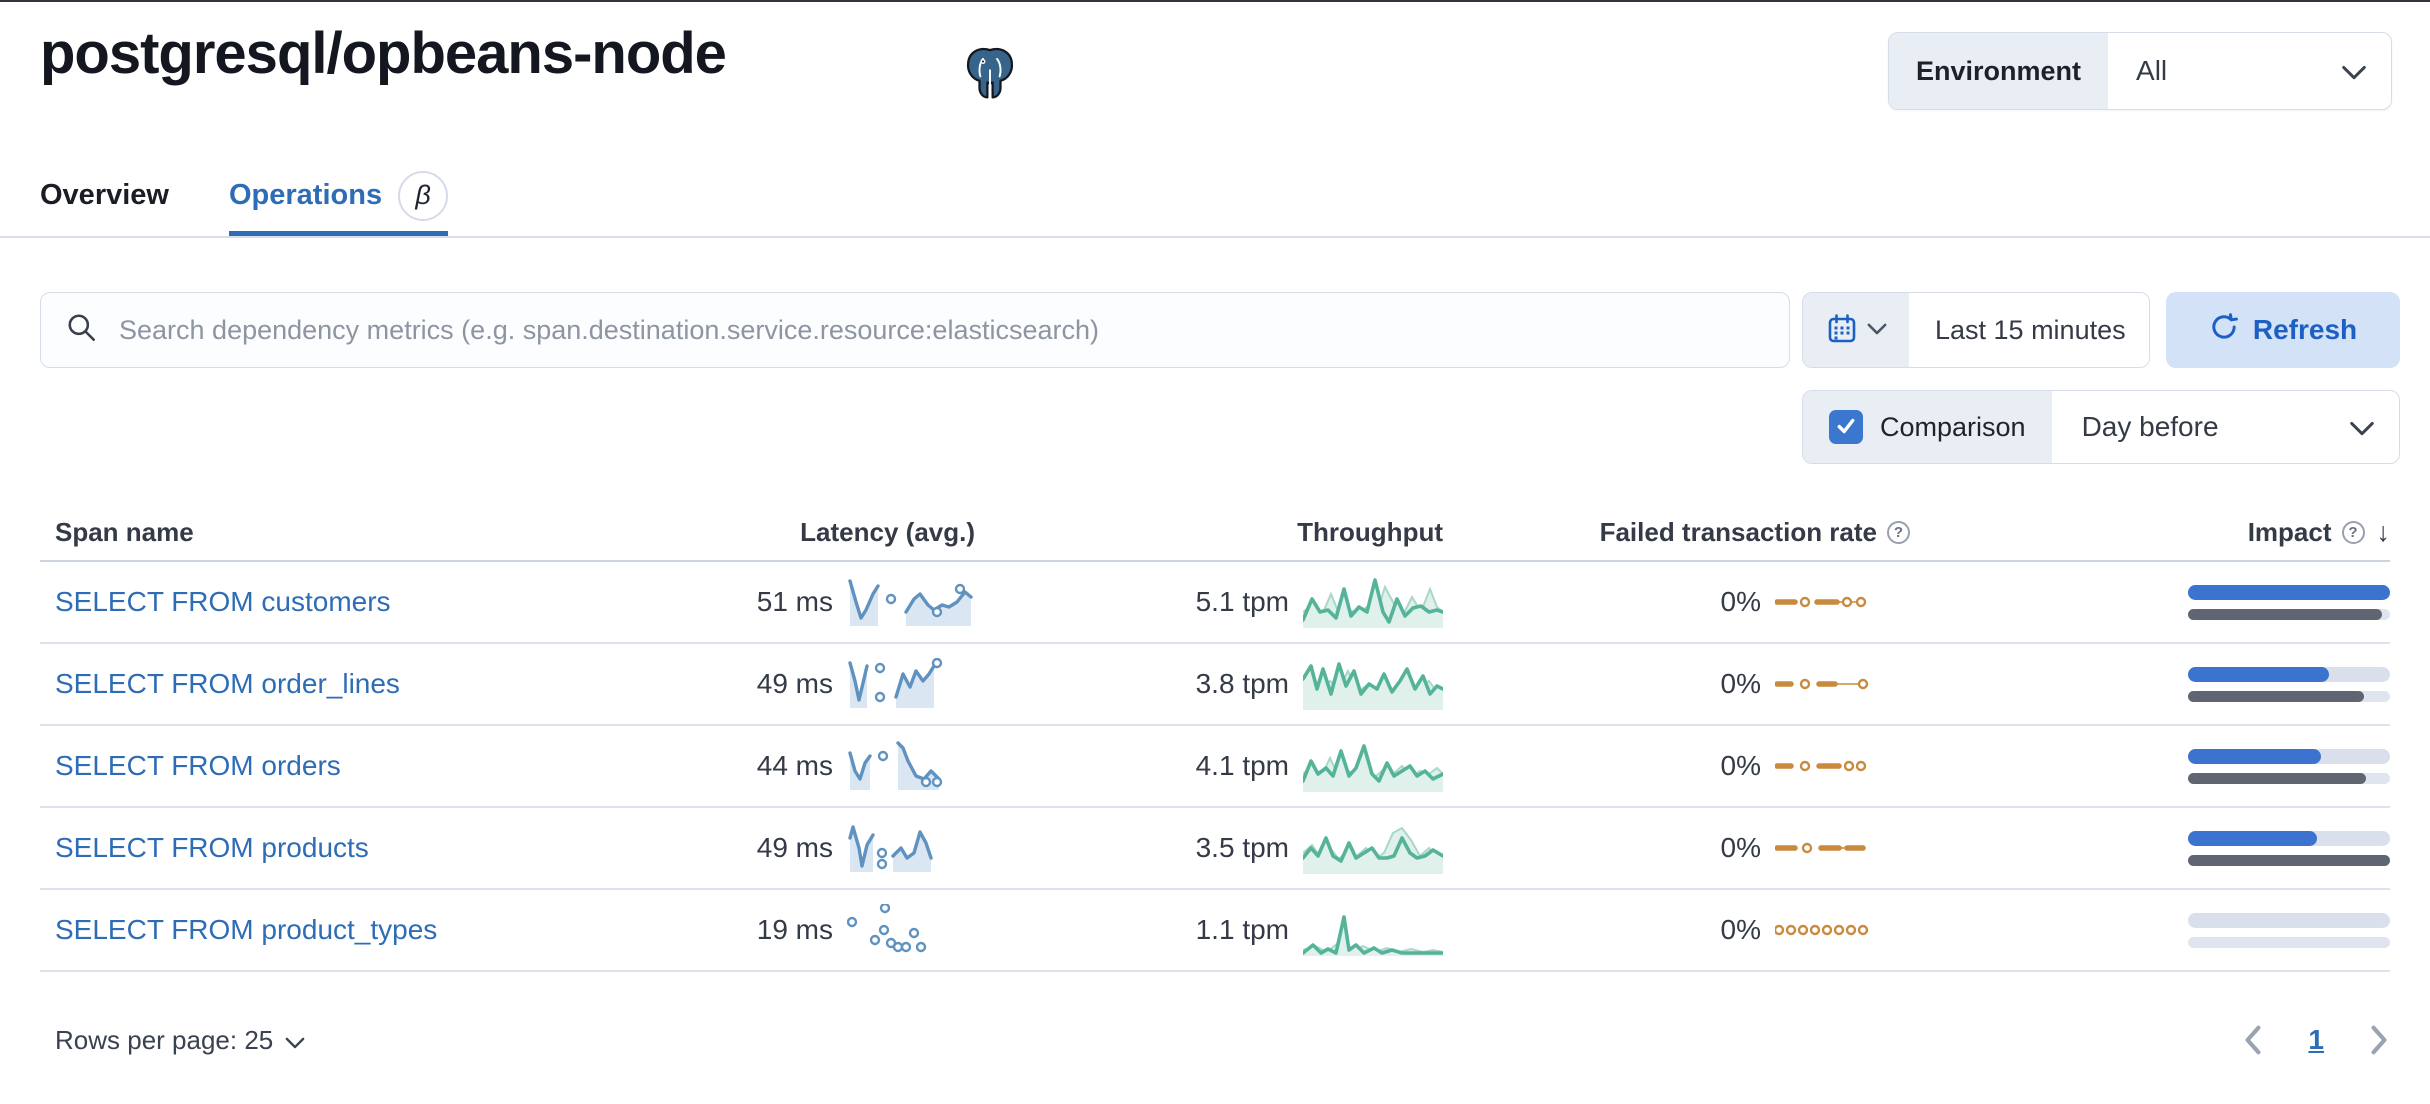 This screenshot has height=1104, width=2430. Describe the element at coordinates (2150, 426) in the screenshot. I see `comparison-select-value: Day before` at that location.